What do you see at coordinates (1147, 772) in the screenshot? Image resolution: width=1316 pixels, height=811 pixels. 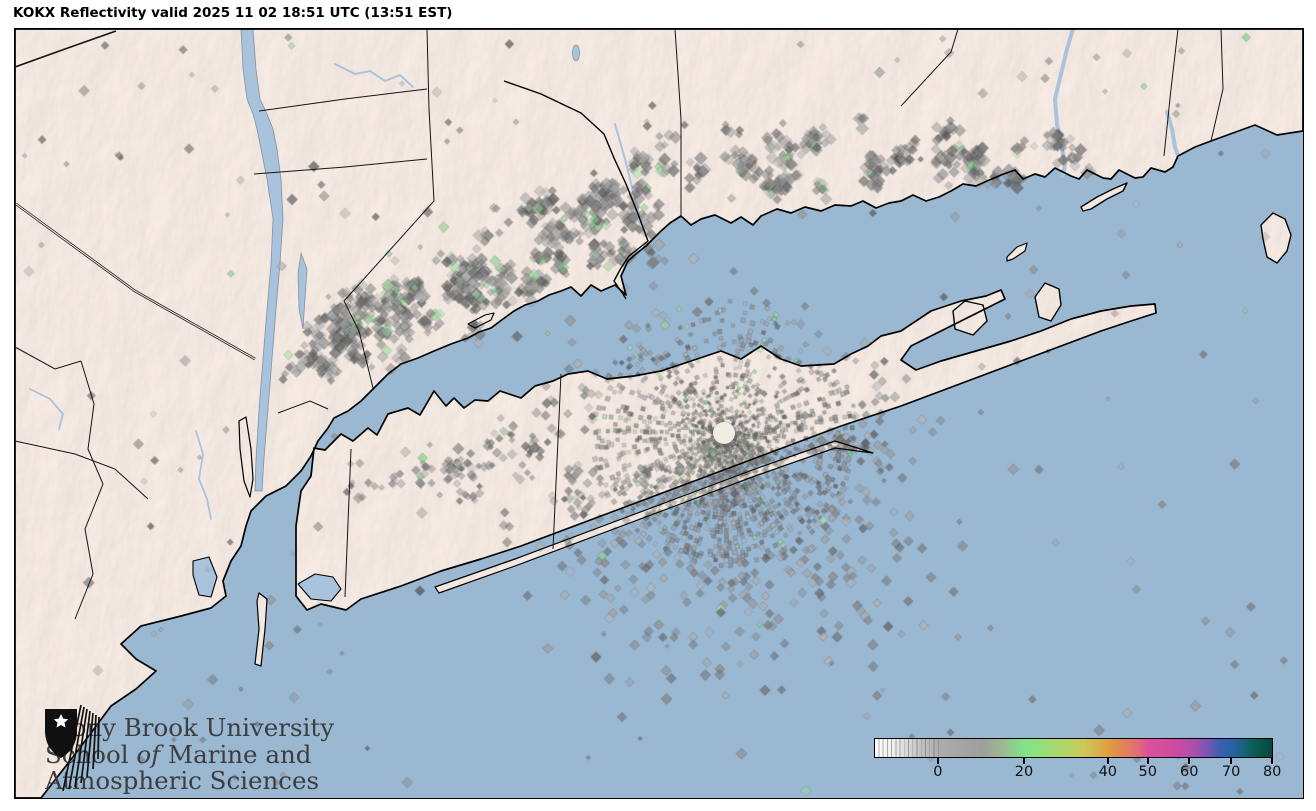 I see `colorbar-tick-label: 50` at bounding box center [1147, 772].